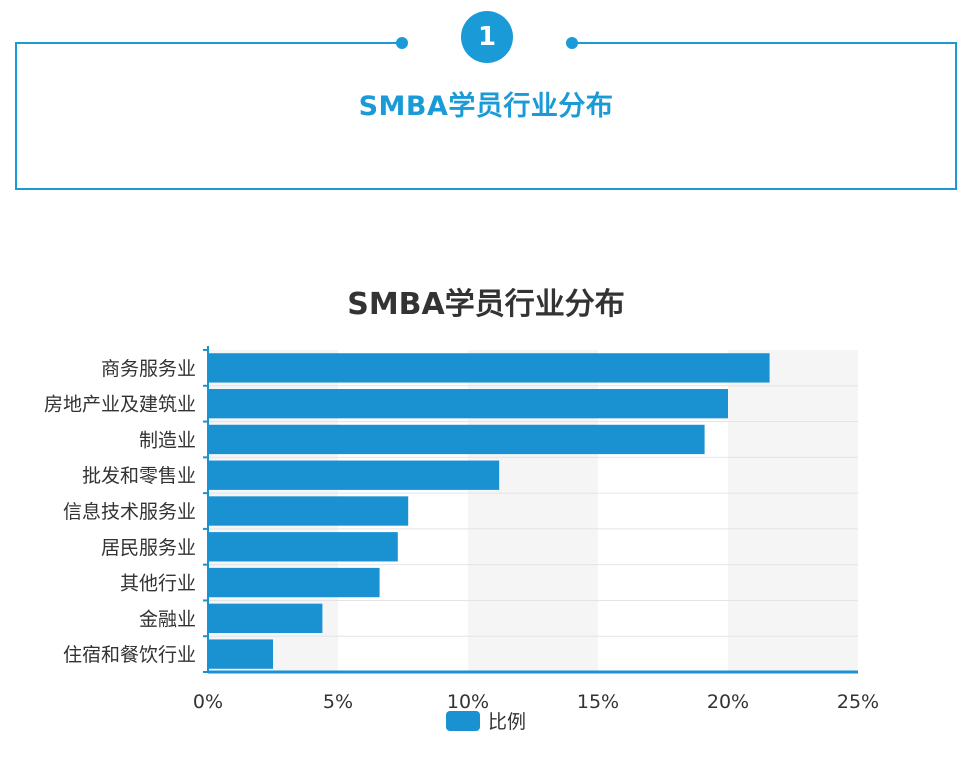  Describe the element at coordinates (486, 722) in the screenshot. I see `legend: 比例` at that location.